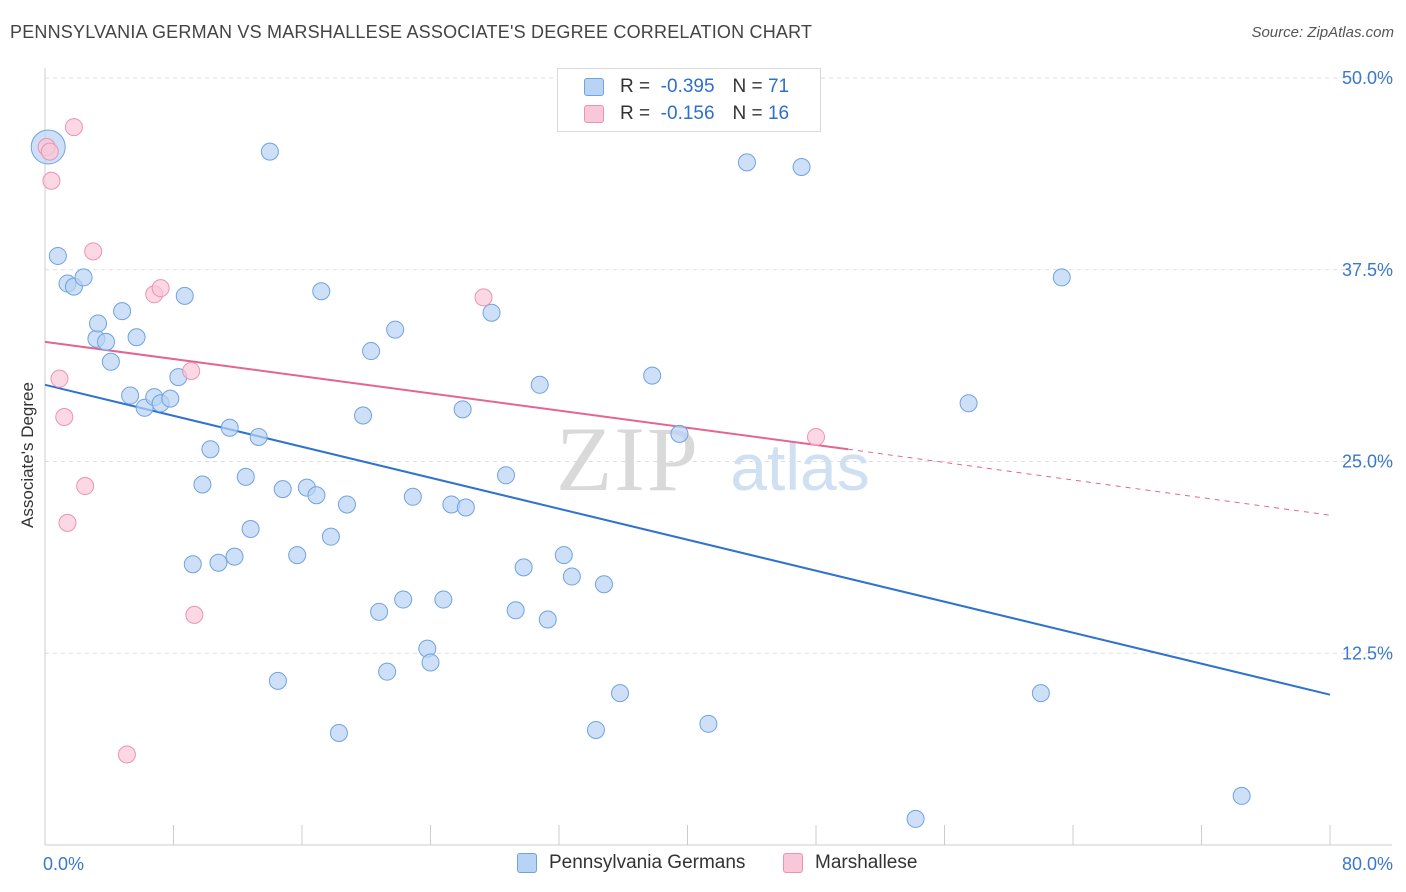 The height and width of the screenshot is (892, 1406). What do you see at coordinates (689, 100) in the screenshot?
I see `correlation-legend: R = -0.395 N = 71 R = -0.156 N = 16` at bounding box center [689, 100].